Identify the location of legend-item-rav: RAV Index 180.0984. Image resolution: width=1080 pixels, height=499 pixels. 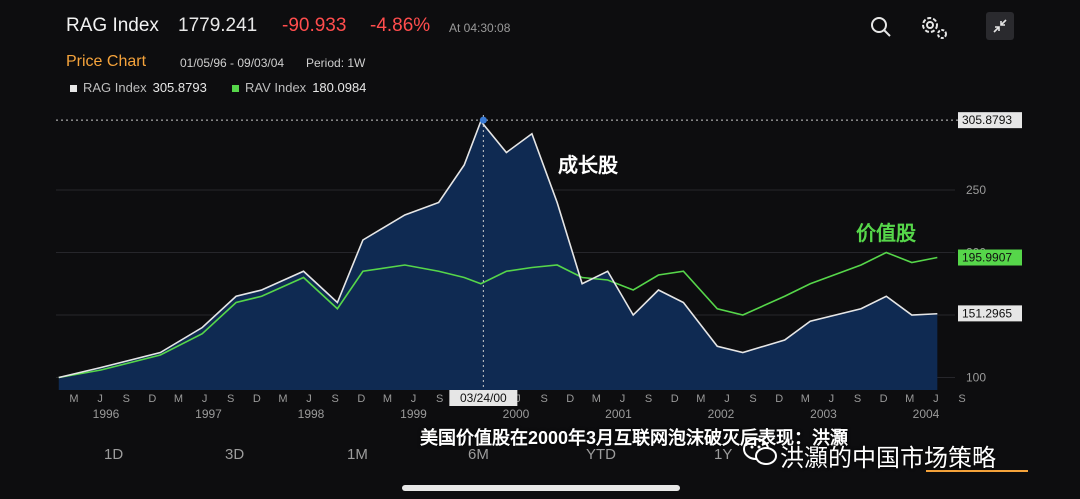
(299, 87).